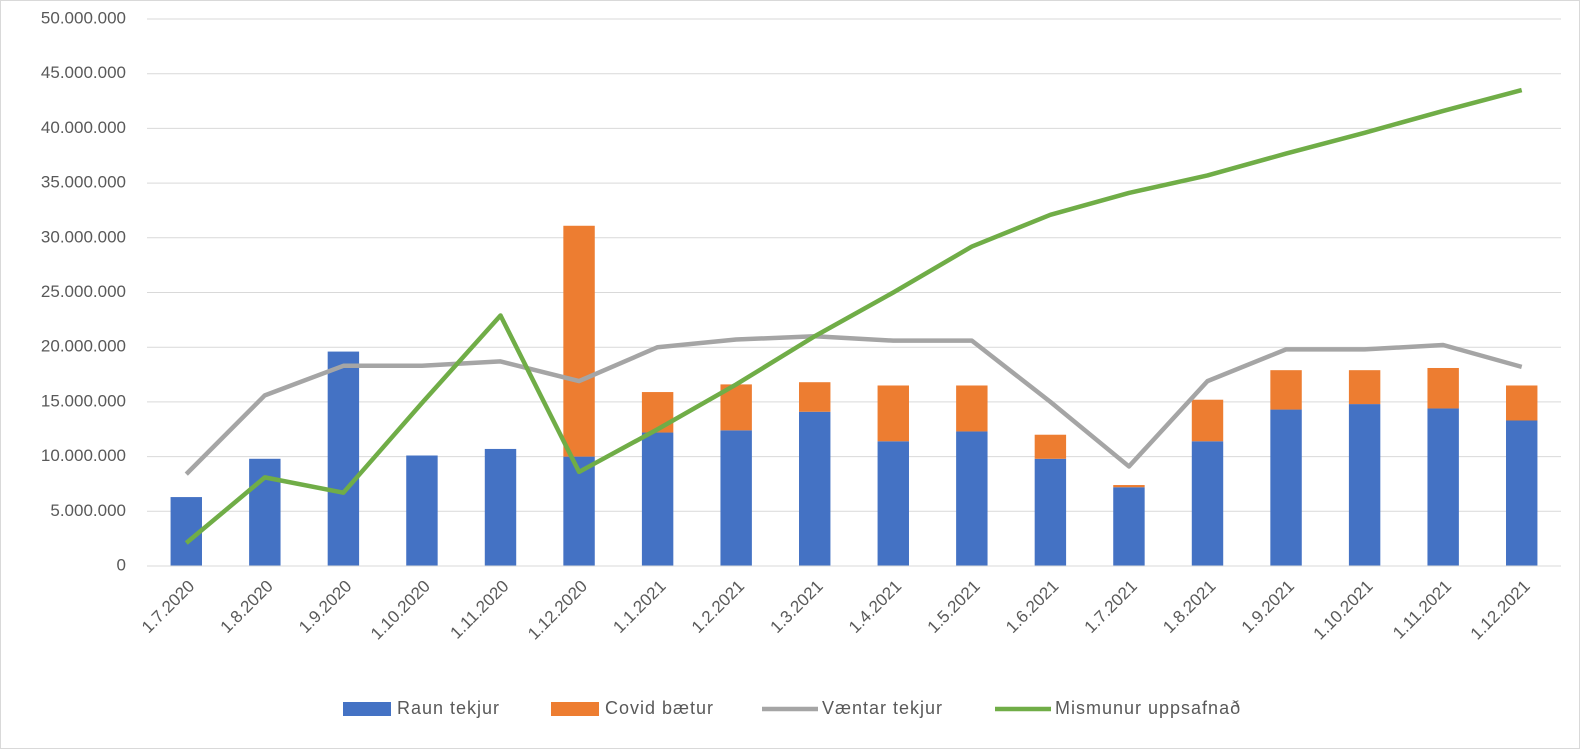 Image resolution: width=1581 pixels, height=750 pixels. Describe the element at coordinates (659, 708) in the screenshot. I see `legend-label: Covid bætur` at that location.